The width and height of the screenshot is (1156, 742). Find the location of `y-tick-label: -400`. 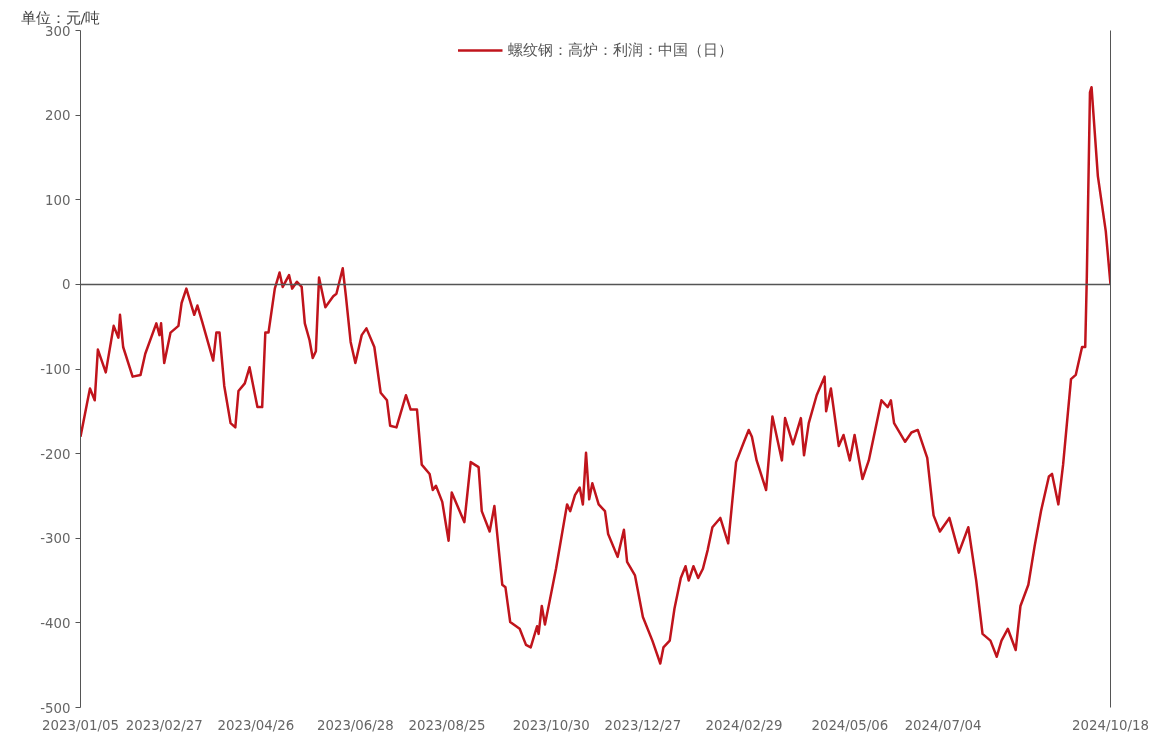

y-tick-label: -400 is located at coordinates (55, 623).